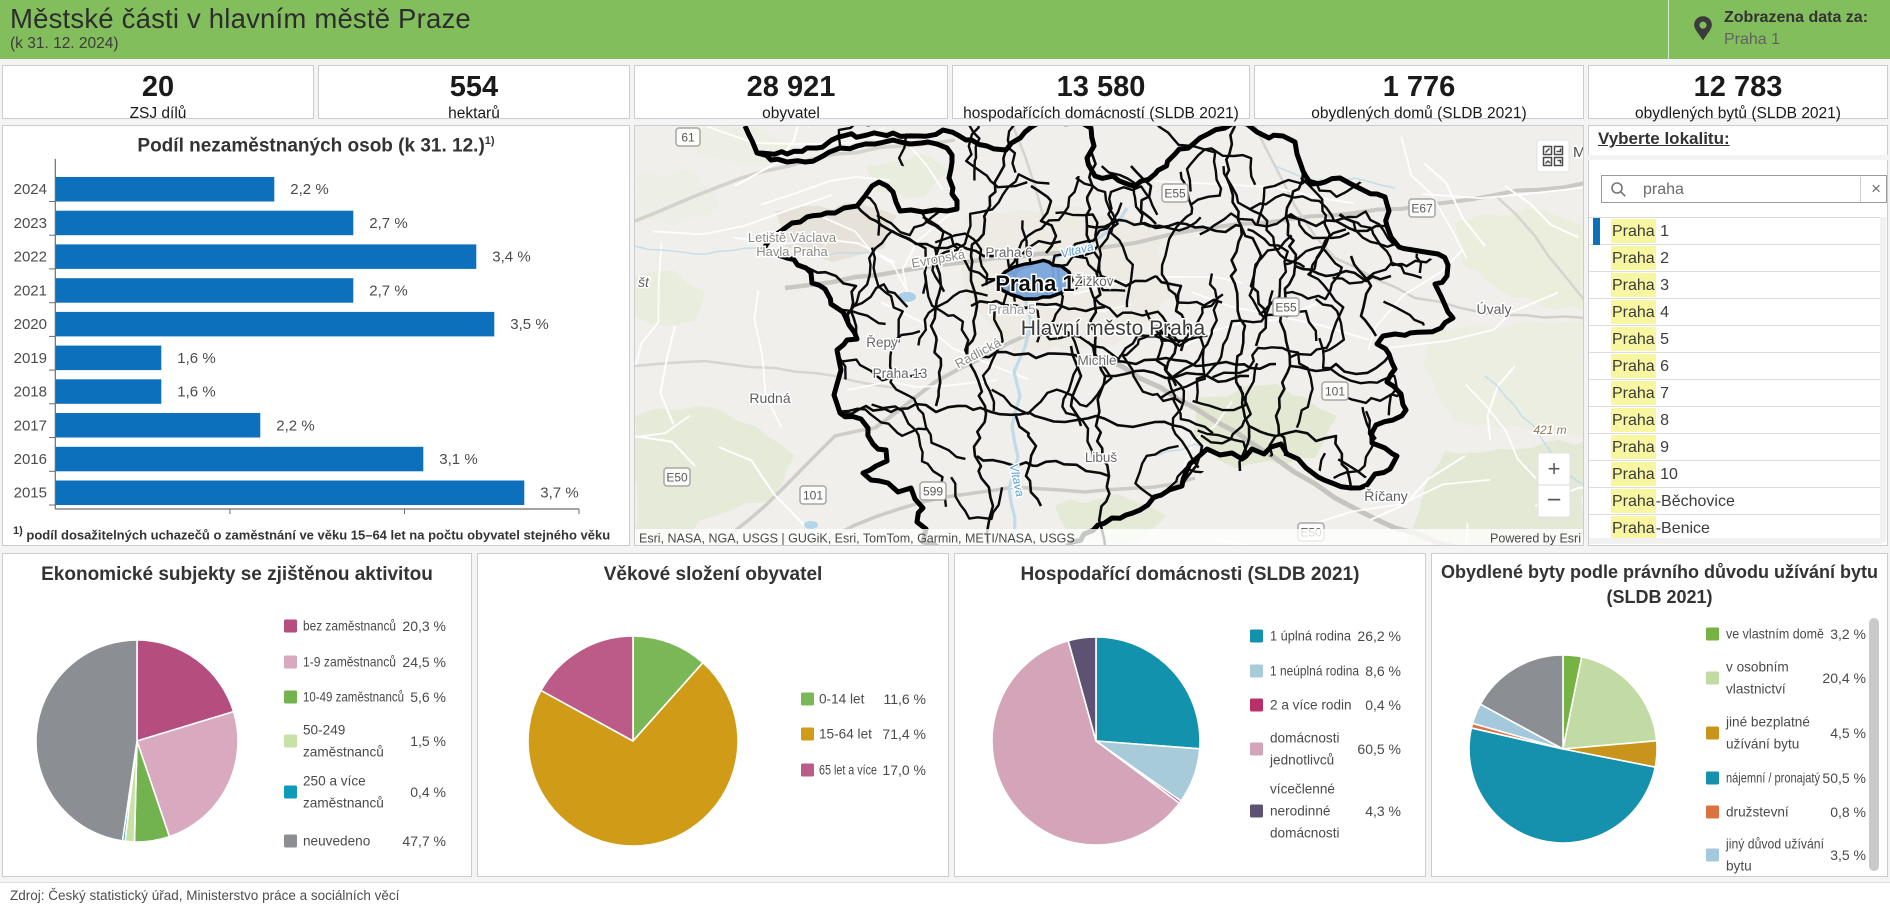  Describe the element at coordinates (1848, 733) in the screenshot. I see `svg-text: 4,5 %` at that location.